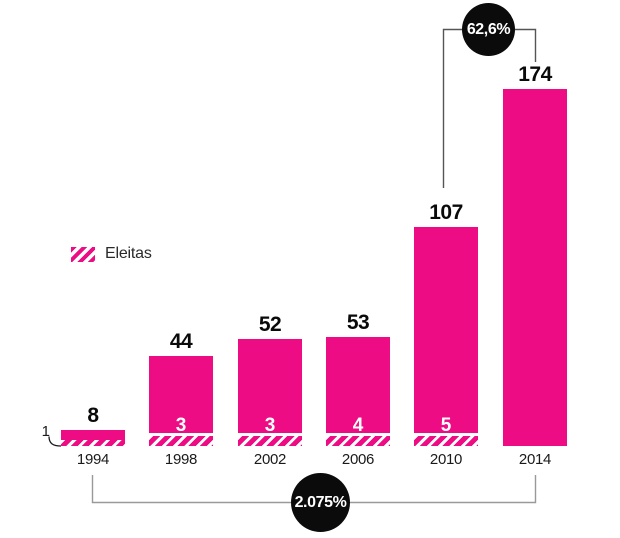  What do you see at coordinates (181, 425) in the screenshot?
I see `eleitas-count-1998: 3` at bounding box center [181, 425].